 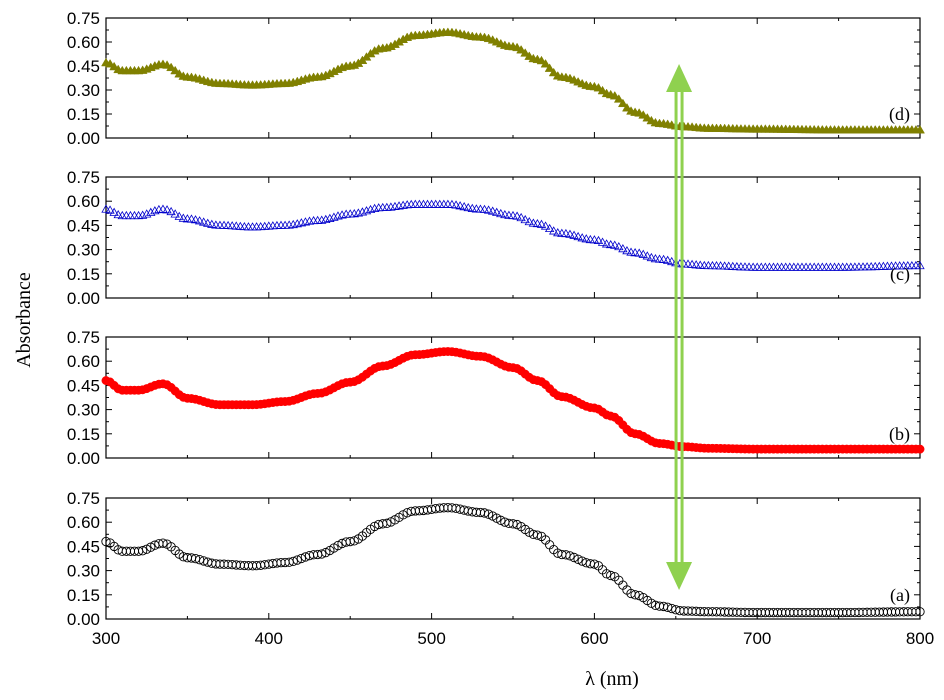 I want to click on x-tick-label: 600, so click(x=594, y=638).